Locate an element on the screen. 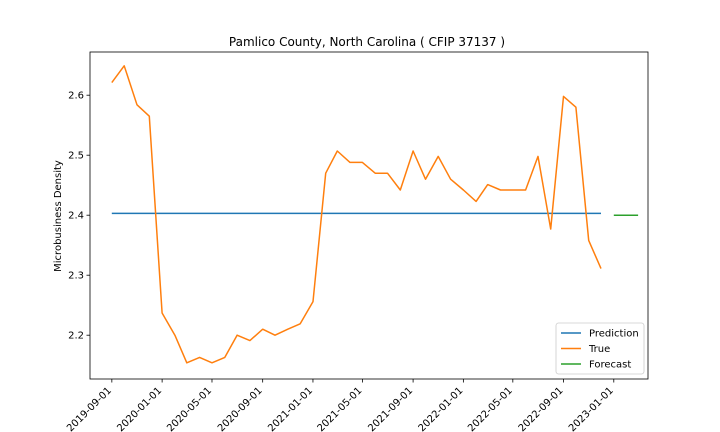 This screenshot has width=720, height=432. y-tick-label: 2.5 is located at coordinates (76, 156).